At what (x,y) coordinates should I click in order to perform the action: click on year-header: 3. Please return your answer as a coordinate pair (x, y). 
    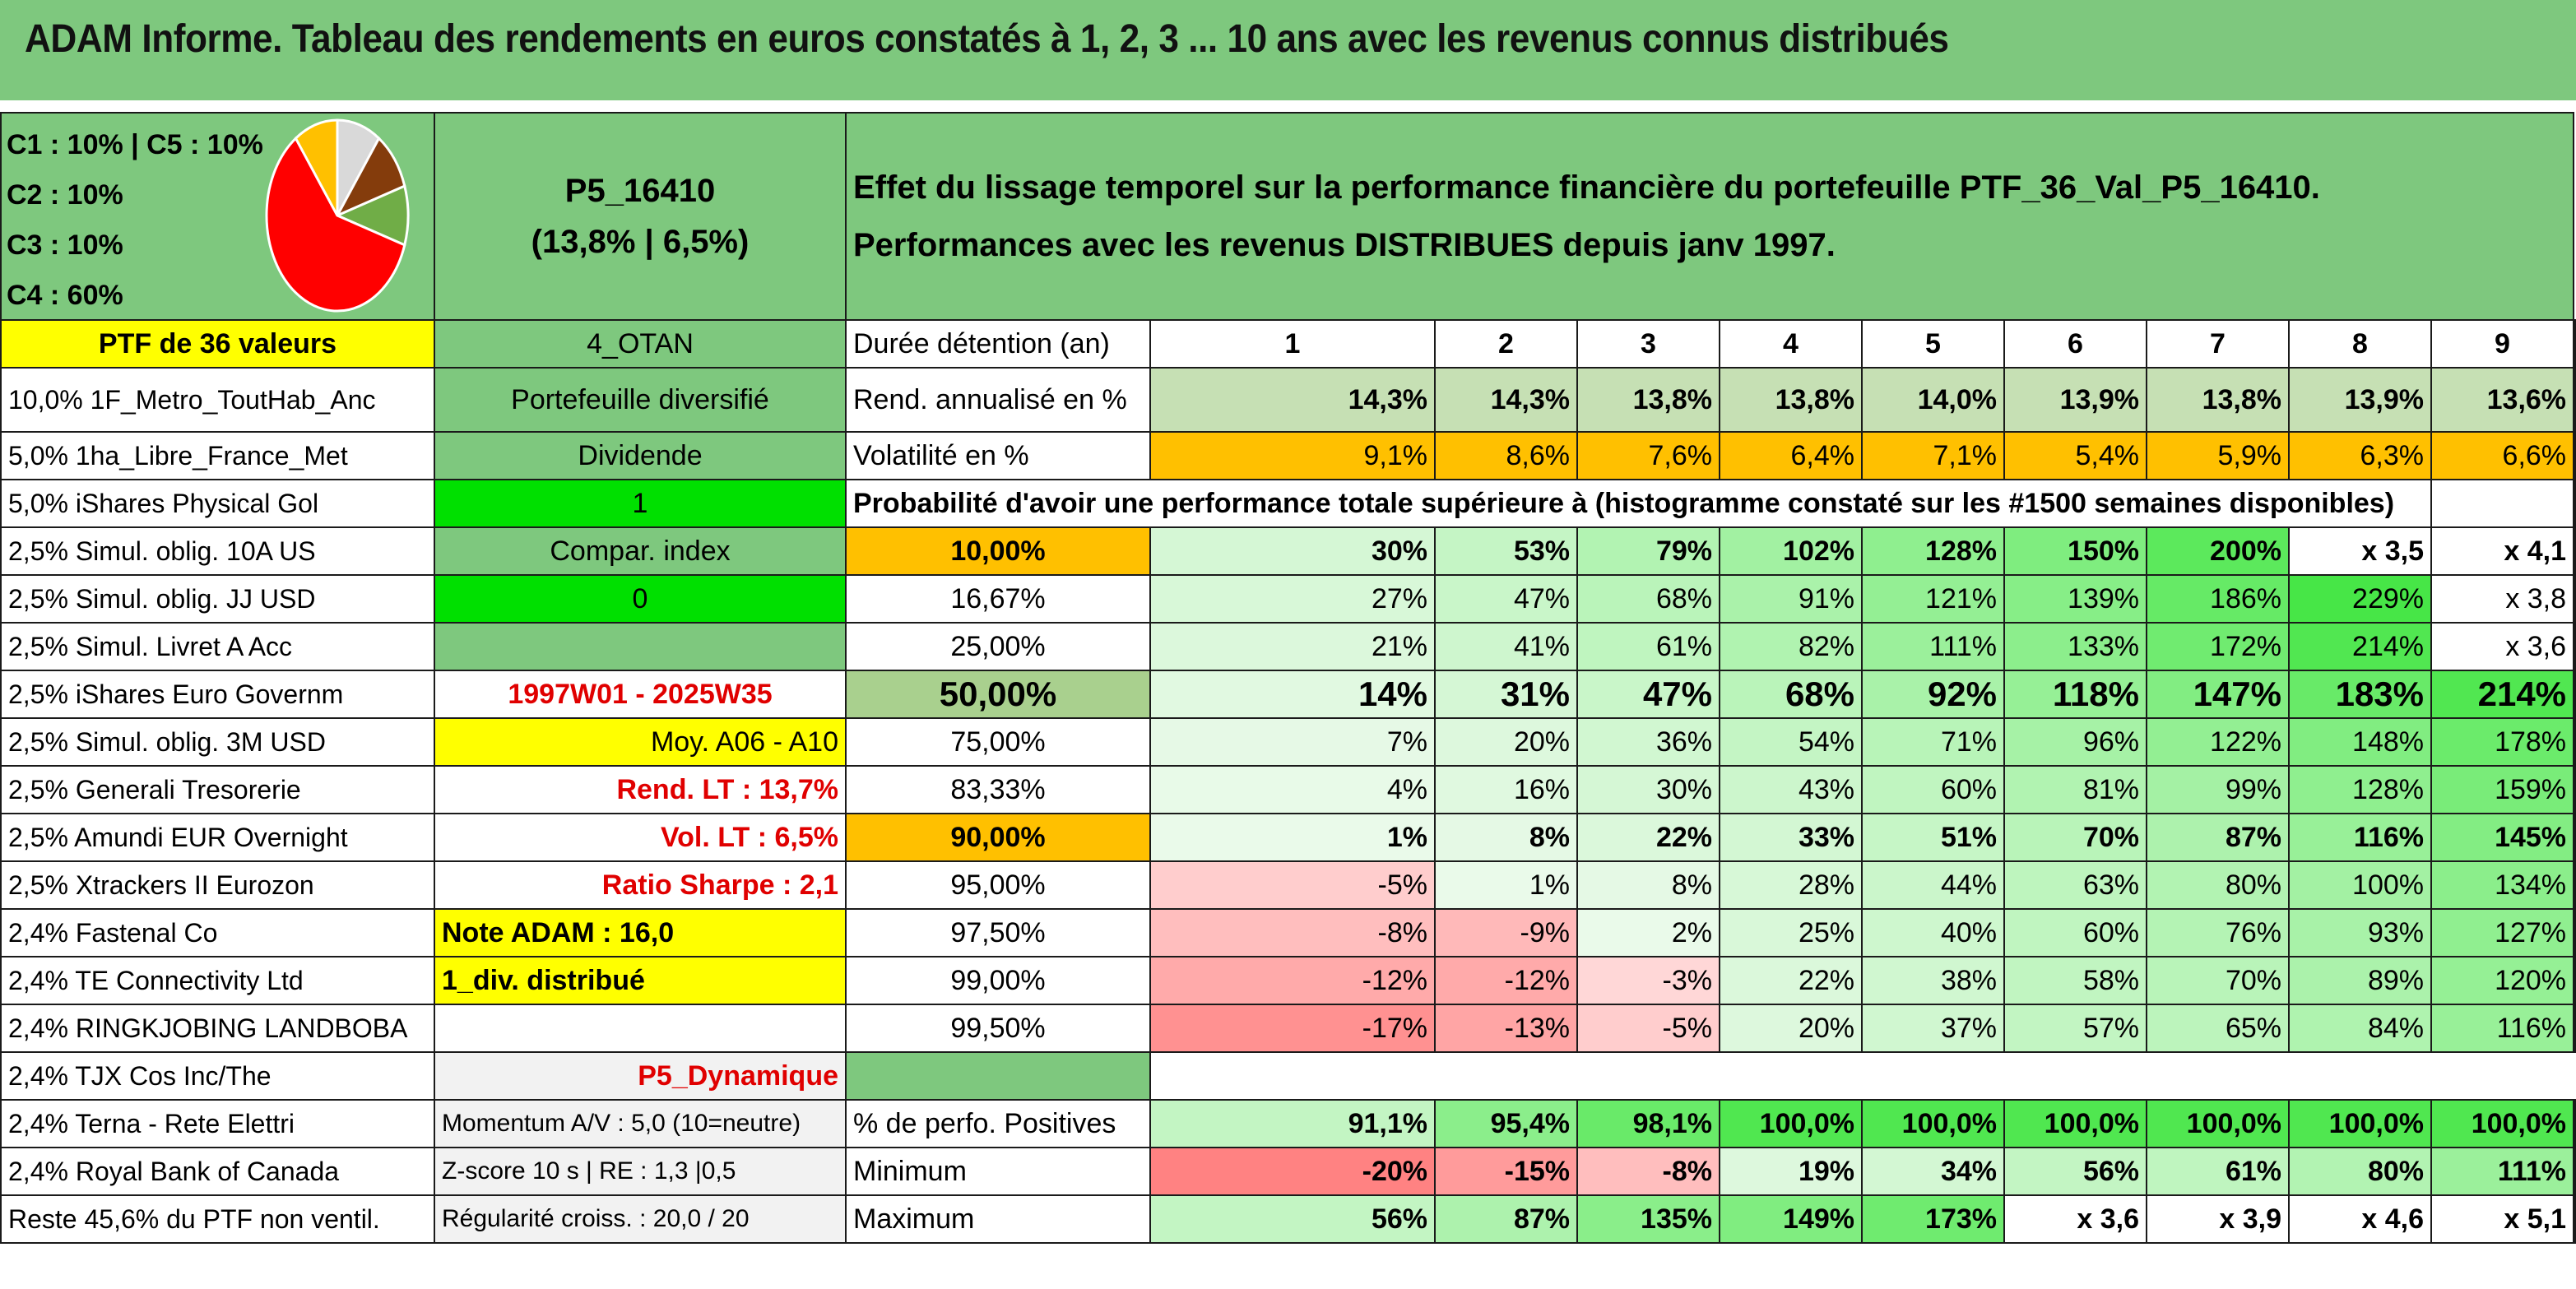
    Looking at the image, I should click on (1648, 344).